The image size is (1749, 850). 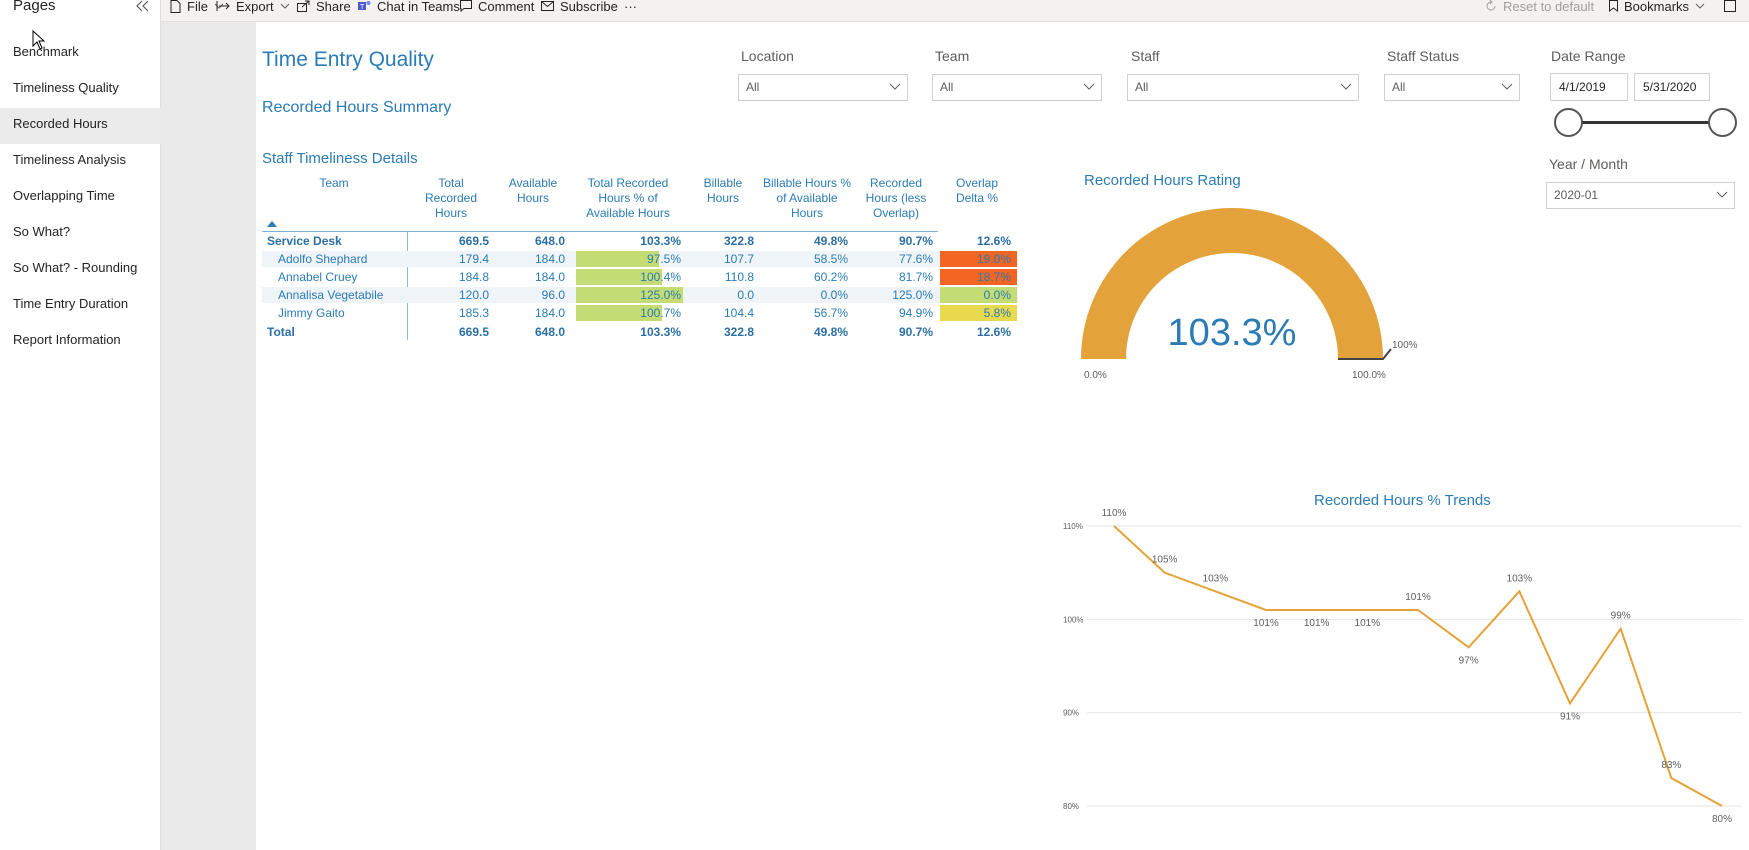 What do you see at coordinates (915, 313) in the screenshot?
I see `table-cell: 94.9%` at bounding box center [915, 313].